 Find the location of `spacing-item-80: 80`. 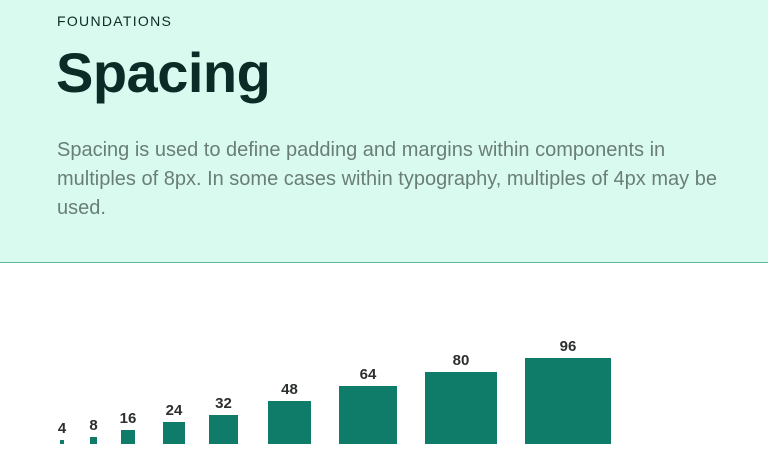

spacing-item-80: 80 is located at coordinates (461, 398).